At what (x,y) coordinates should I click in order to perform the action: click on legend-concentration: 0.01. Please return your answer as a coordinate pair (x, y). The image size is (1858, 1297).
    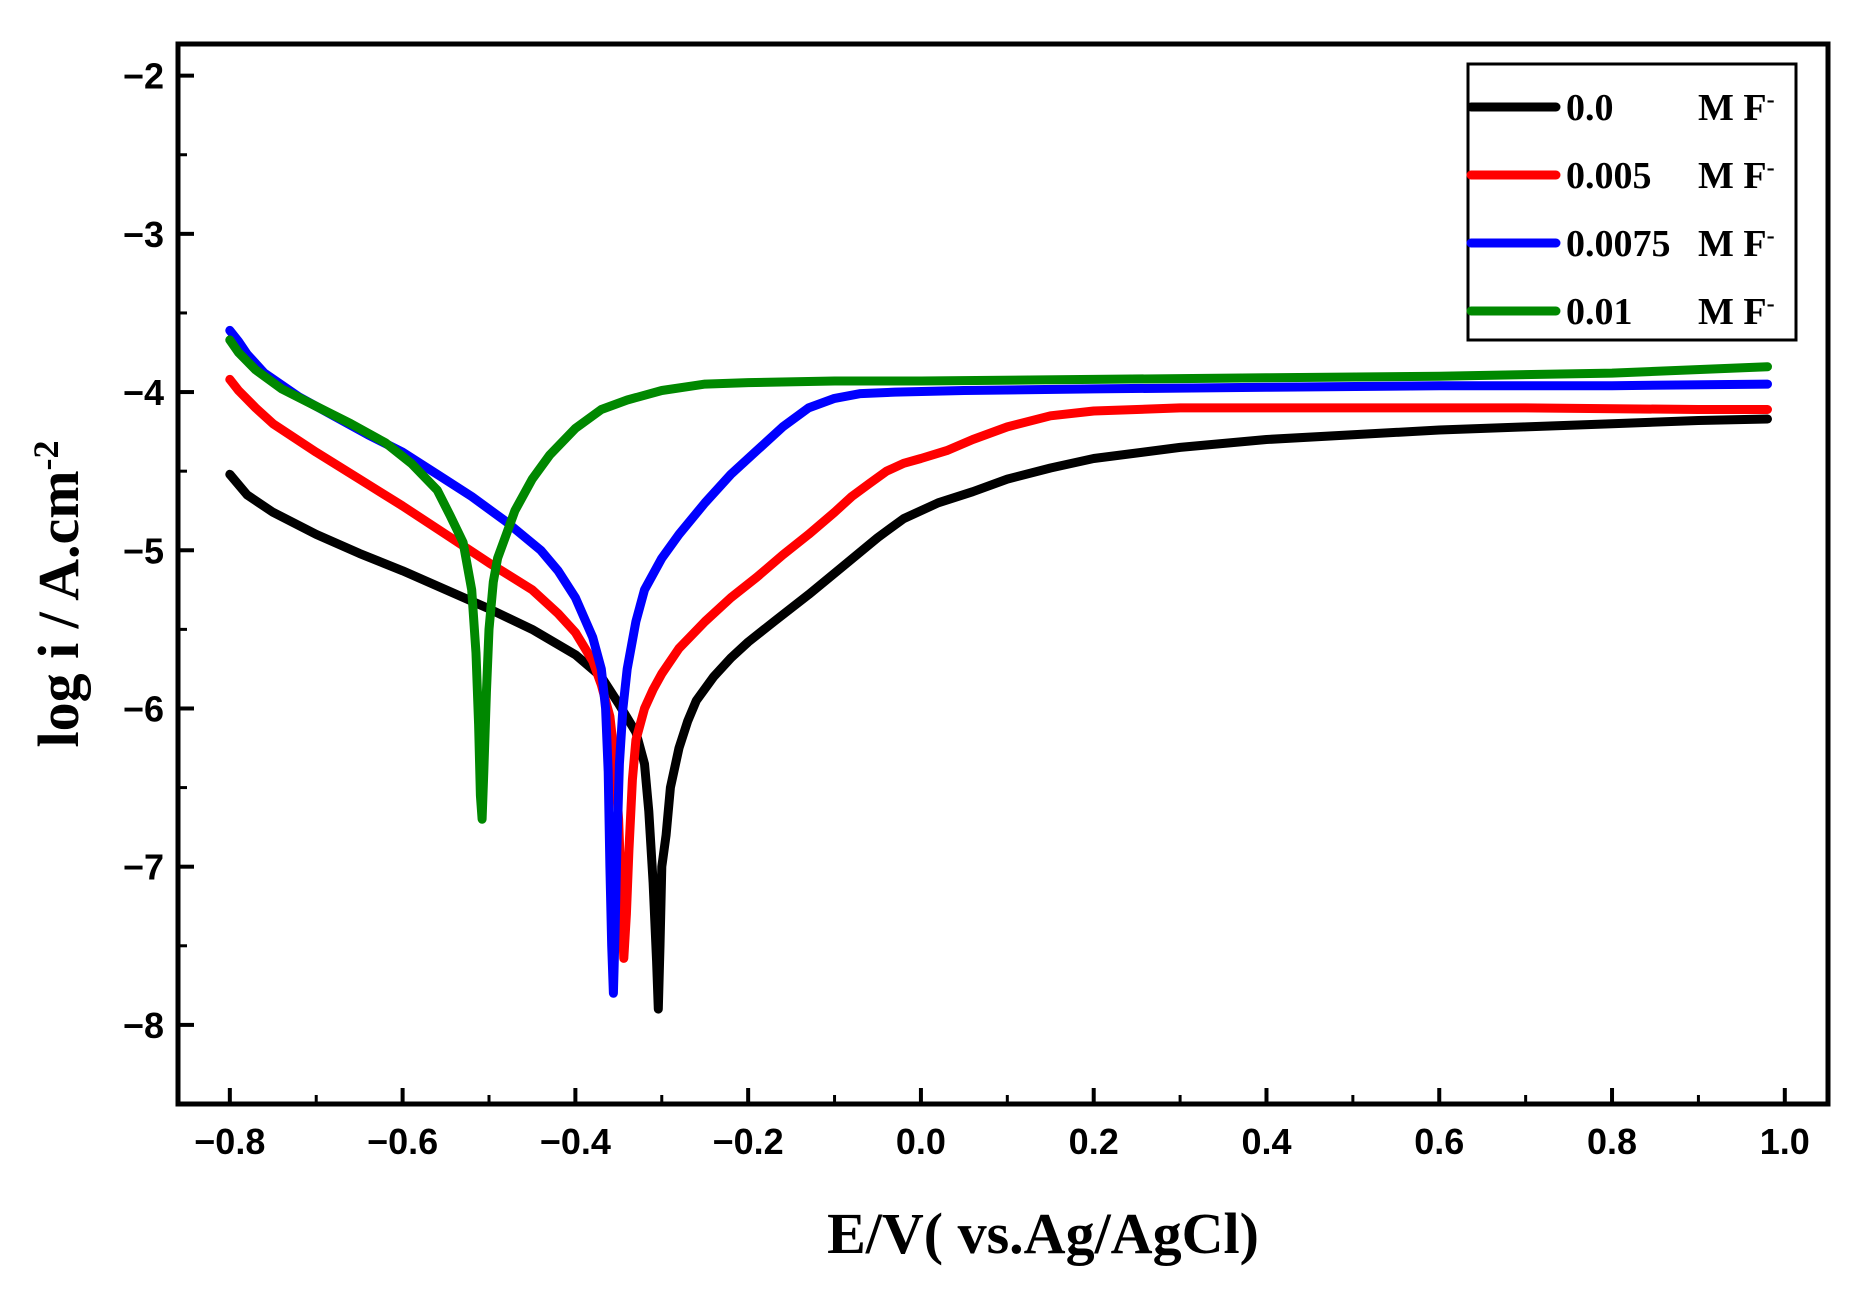
    Looking at the image, I should click on (1599, 312).